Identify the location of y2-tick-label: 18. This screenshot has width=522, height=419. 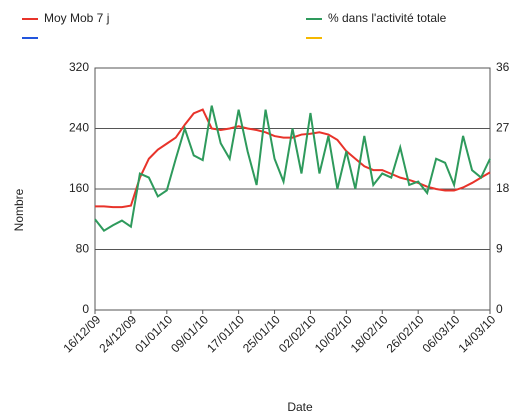
(503, 188).